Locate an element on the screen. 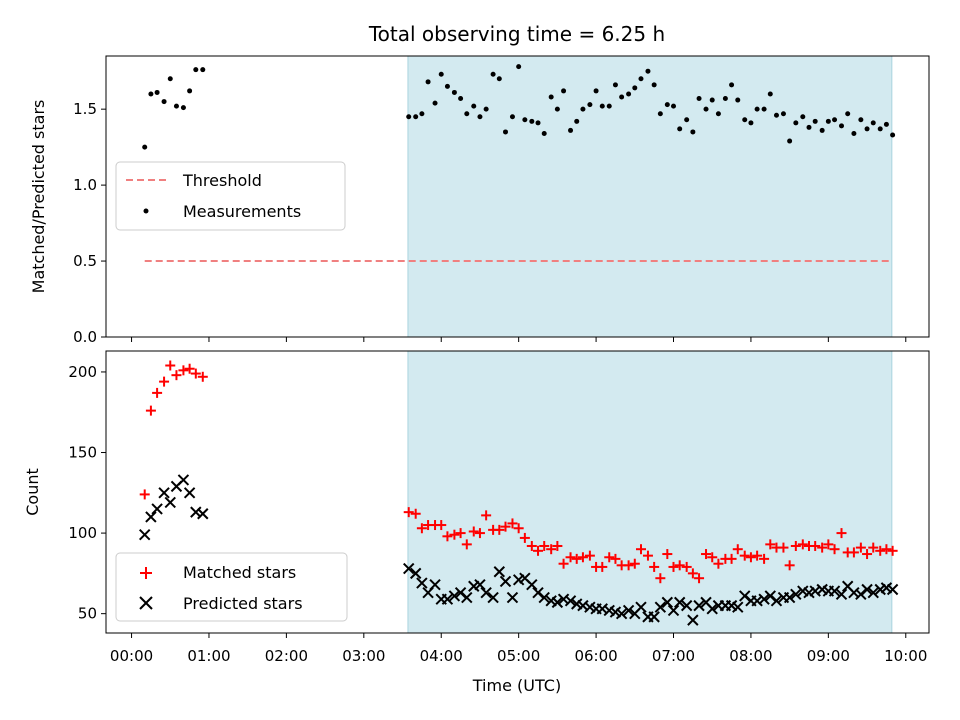  top-y-tick-label: 0.5 is located at coordinates (85, 261).